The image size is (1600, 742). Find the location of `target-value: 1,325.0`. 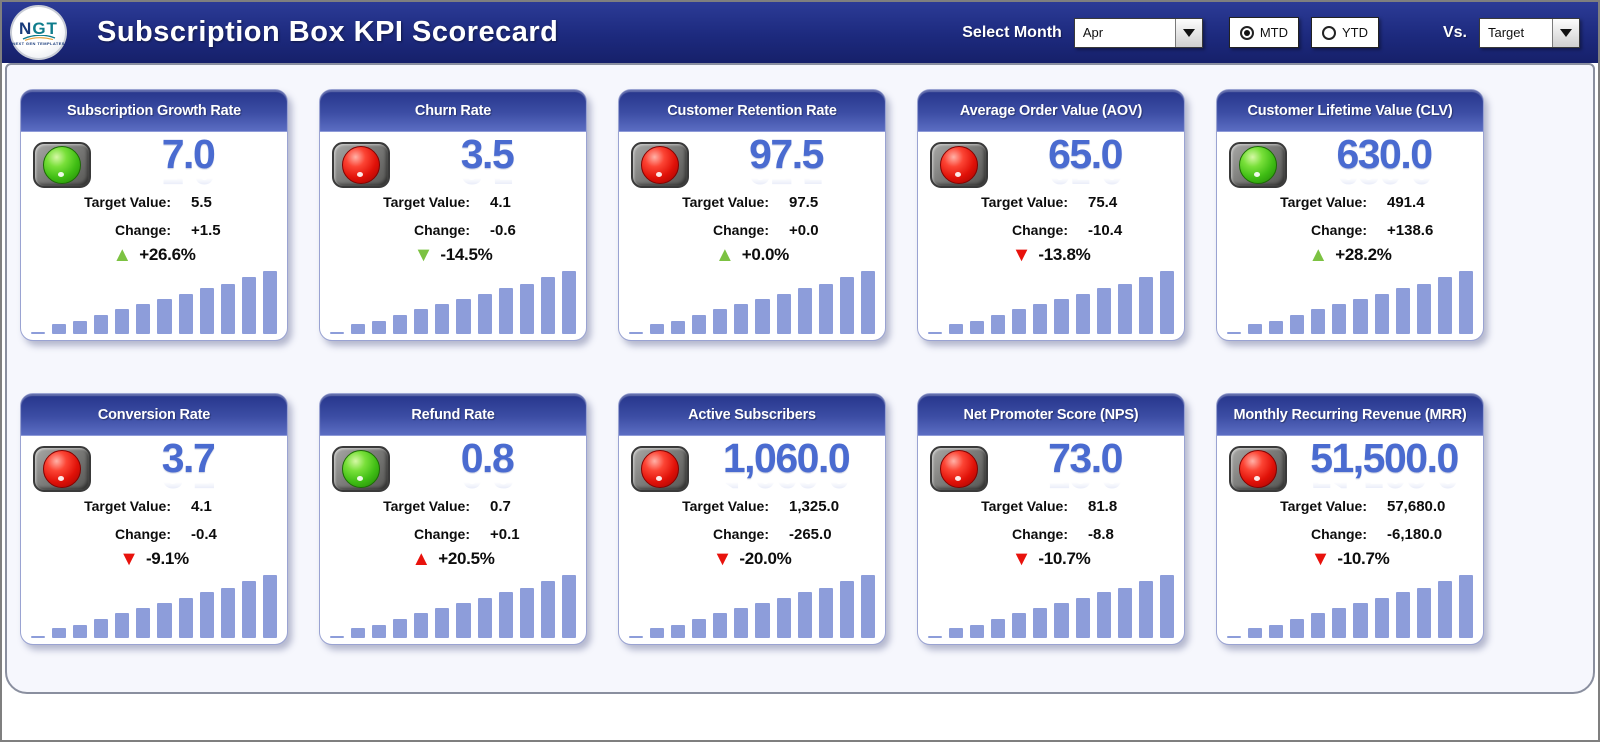

target-value: 1,325.0 is located at coordinates (814, 506).